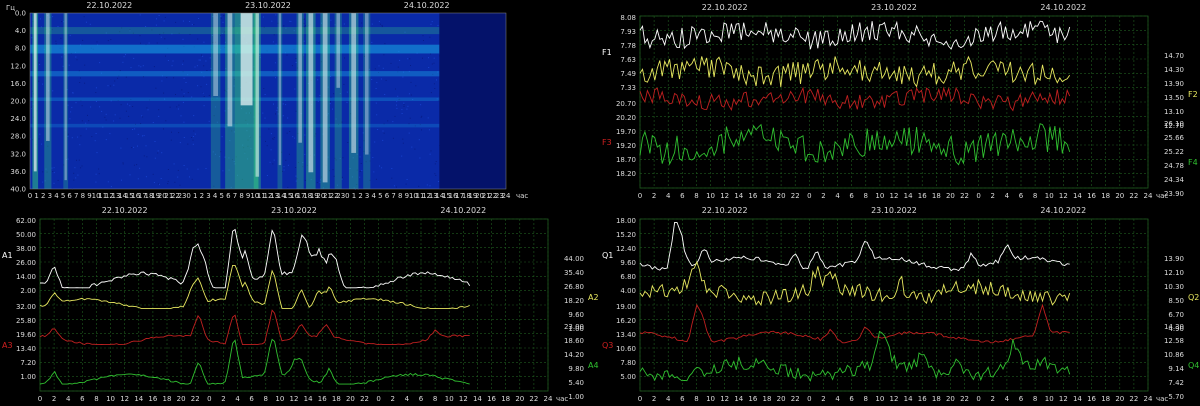 This screenshot has width=1200, height=406. I want to click on spectrogram-x-tick: 5, so click(221, 196).